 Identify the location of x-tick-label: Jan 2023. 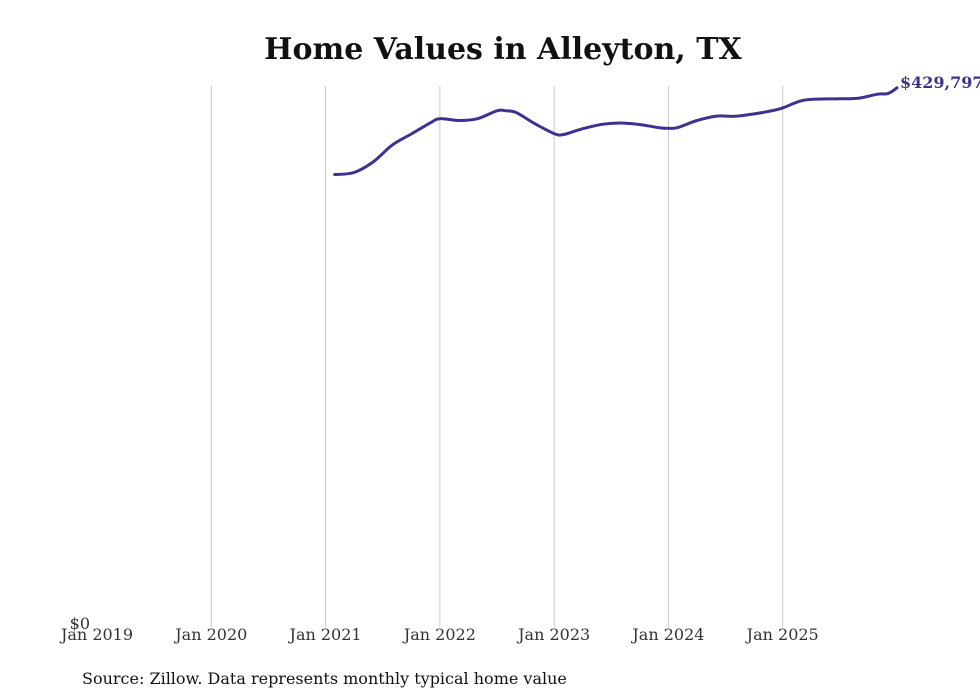
(553, 634).